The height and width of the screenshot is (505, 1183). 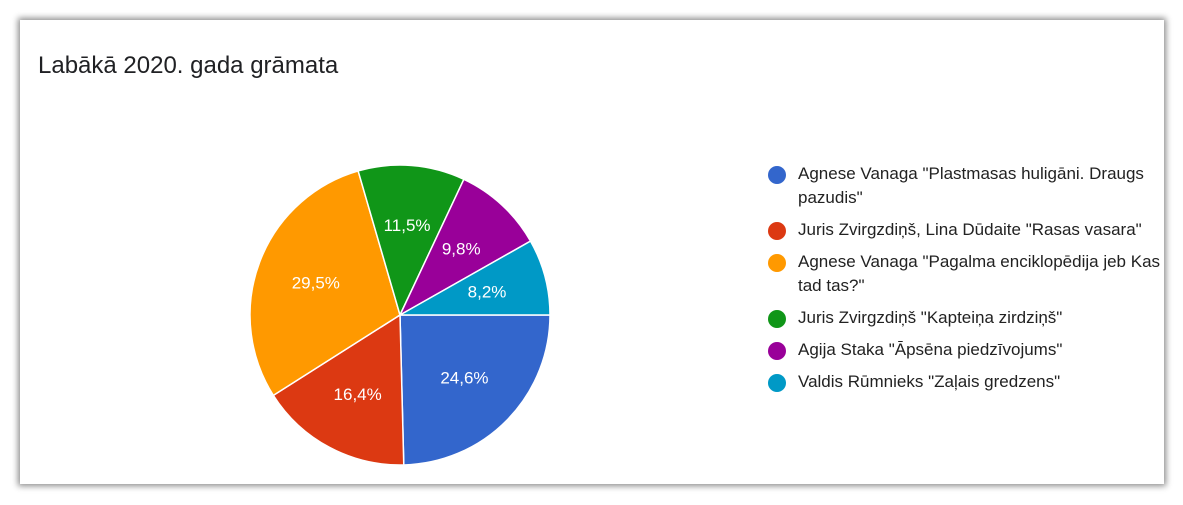 I want to click on slice-value-label: 8,2%, so click(x=487, y=292).